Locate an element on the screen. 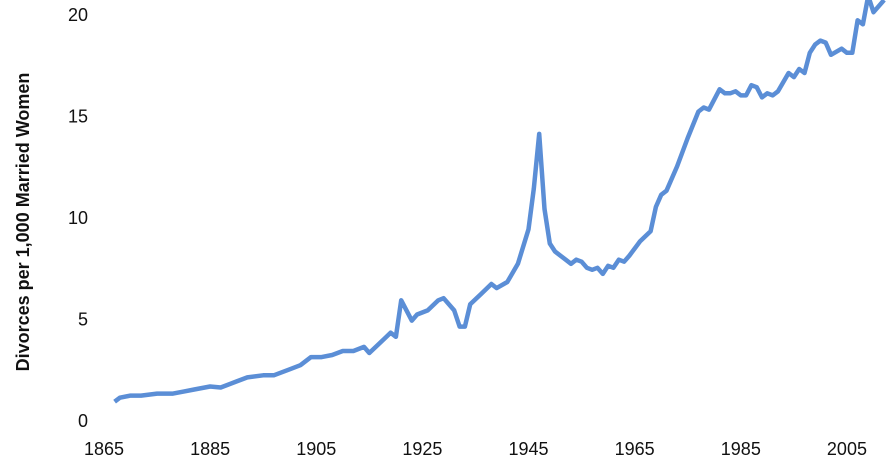 Image resolution: width=892 pixels, height=467 pixels. y-tick-label: 5 is located at coordinates (83, 319).